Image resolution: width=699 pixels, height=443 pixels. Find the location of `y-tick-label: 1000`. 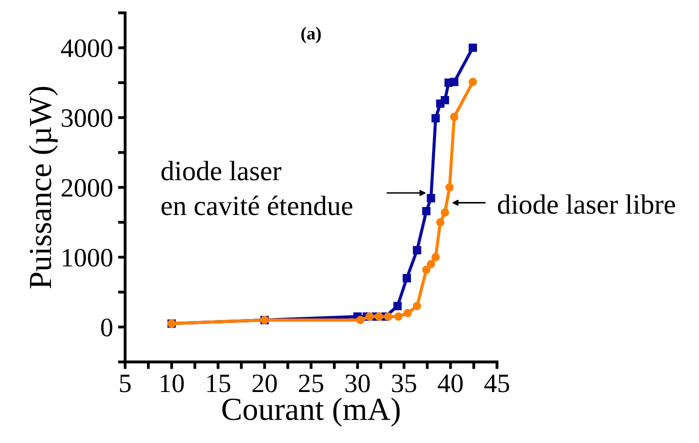

y-tick-label: 1000 is located at coordinates (87, 257).